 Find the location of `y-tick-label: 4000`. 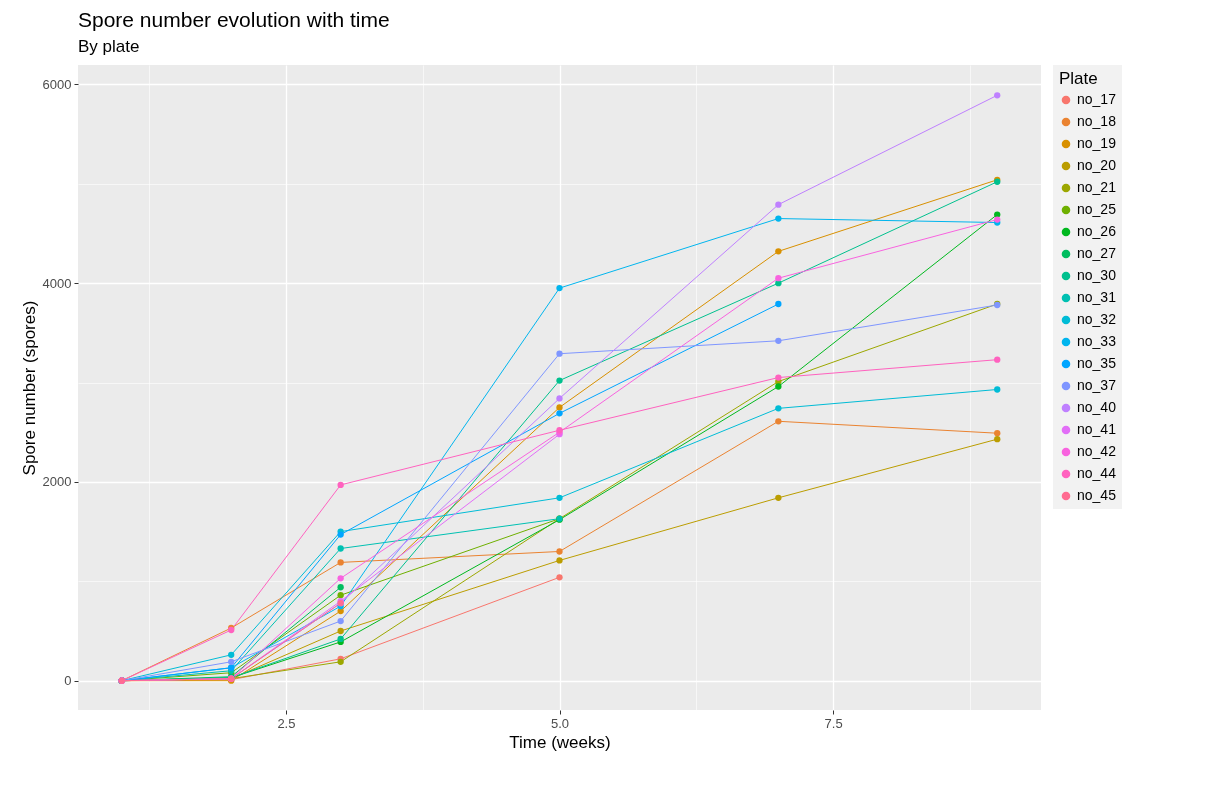

y-tick-label: 4000 is located at coordinates (57, 283).